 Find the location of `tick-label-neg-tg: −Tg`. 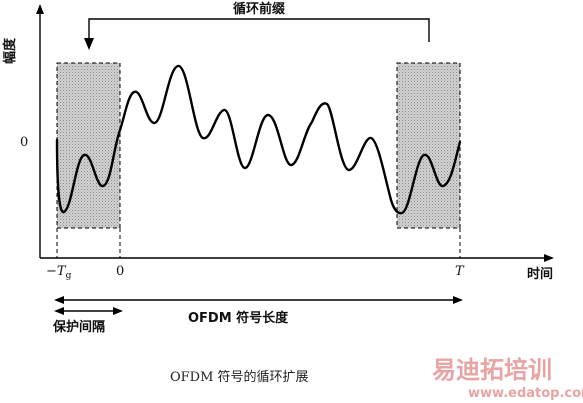

tick-label-neg-tg: −Tg is located at coordinates (59, 272).